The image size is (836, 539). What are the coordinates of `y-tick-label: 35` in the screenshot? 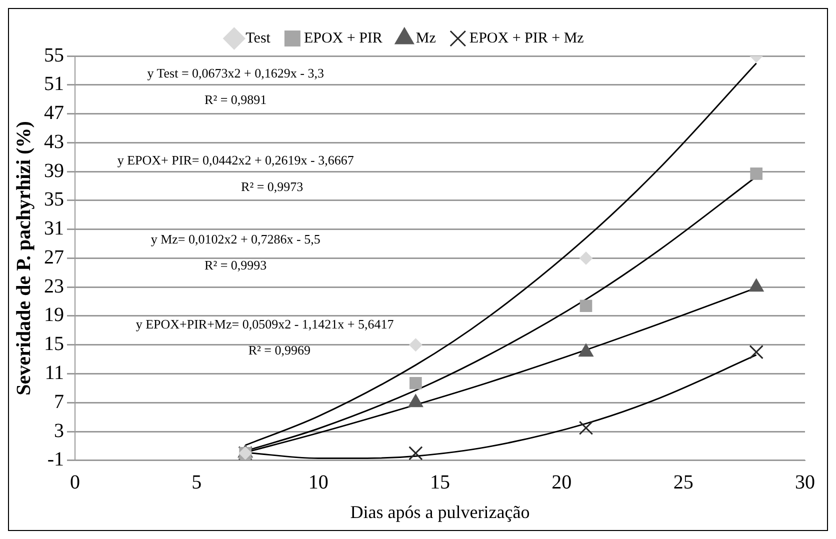 It's located at (54, 199).